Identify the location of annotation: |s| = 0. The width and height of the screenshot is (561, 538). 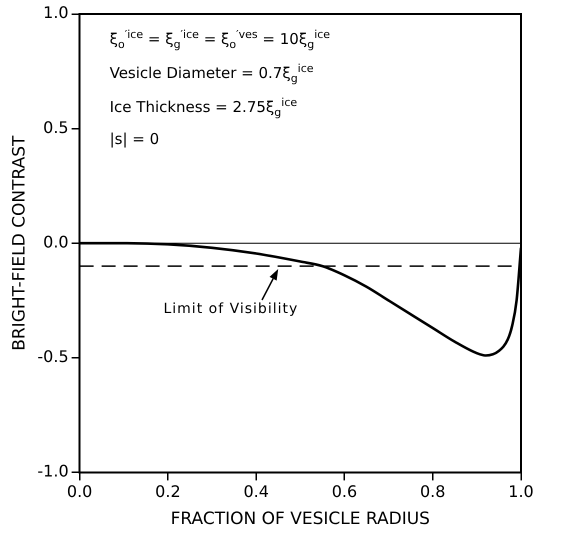
(135, 139).